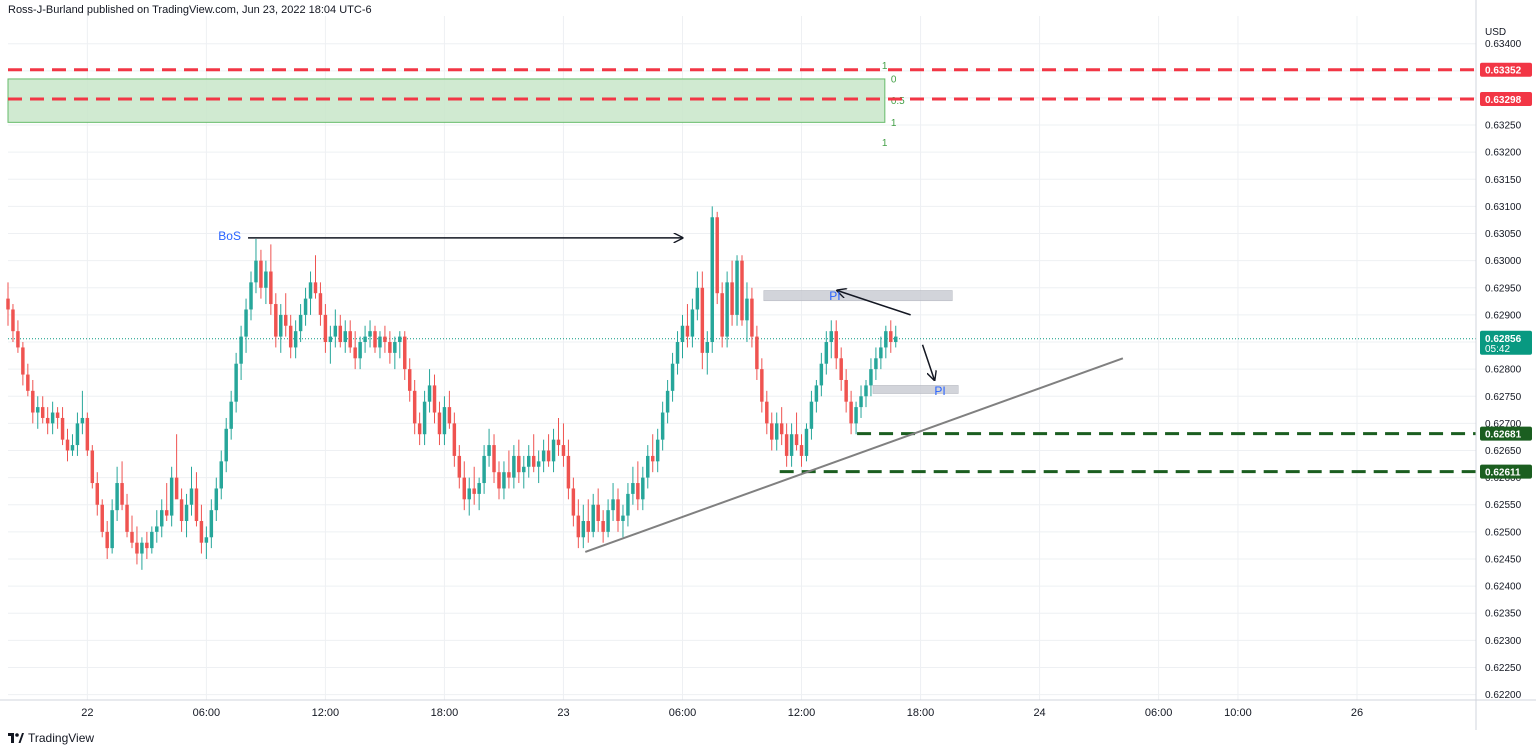  What do you see at coordinates (326, 713) in the screenshot?
I see `x-tick-label: 12:00` at bounding box center [326, 713].